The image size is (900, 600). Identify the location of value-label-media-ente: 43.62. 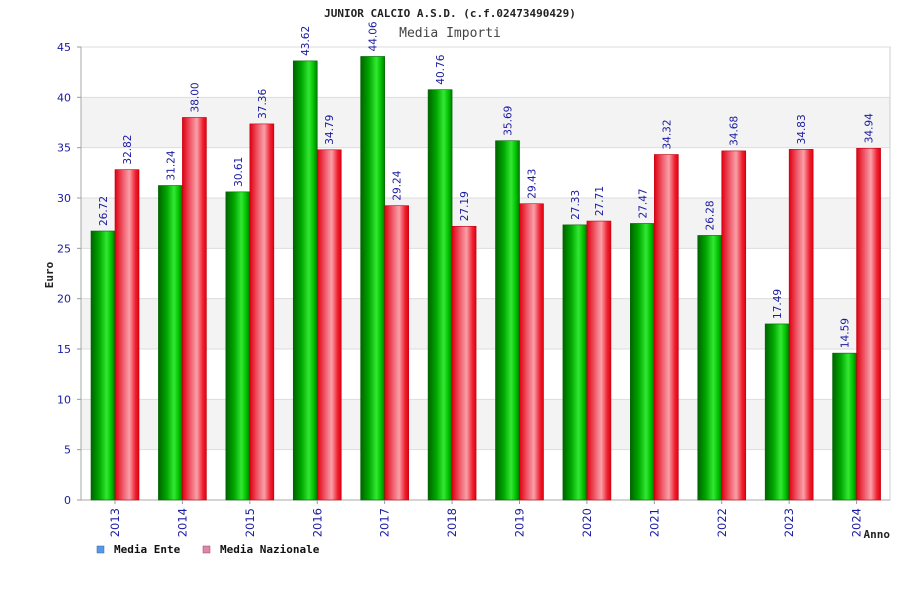
(306, 41).